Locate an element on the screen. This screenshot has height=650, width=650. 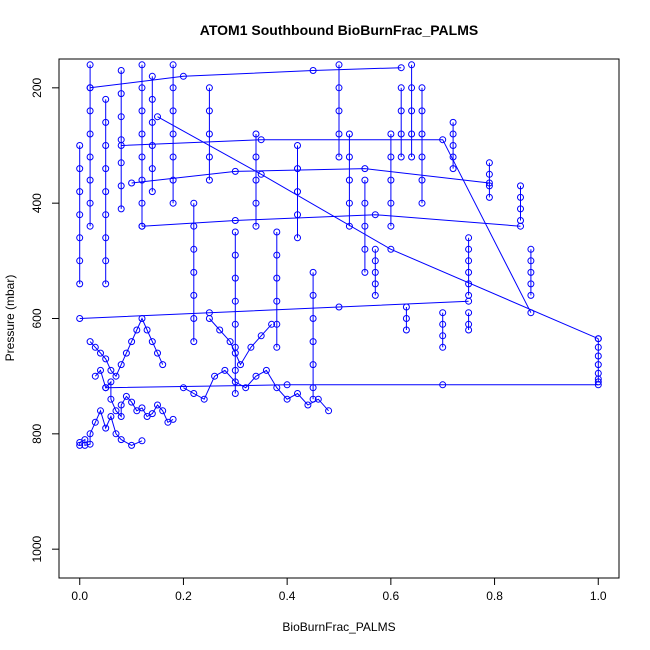
y-axis-label: Pressure (mbar) is located at coordinates (10, 318).